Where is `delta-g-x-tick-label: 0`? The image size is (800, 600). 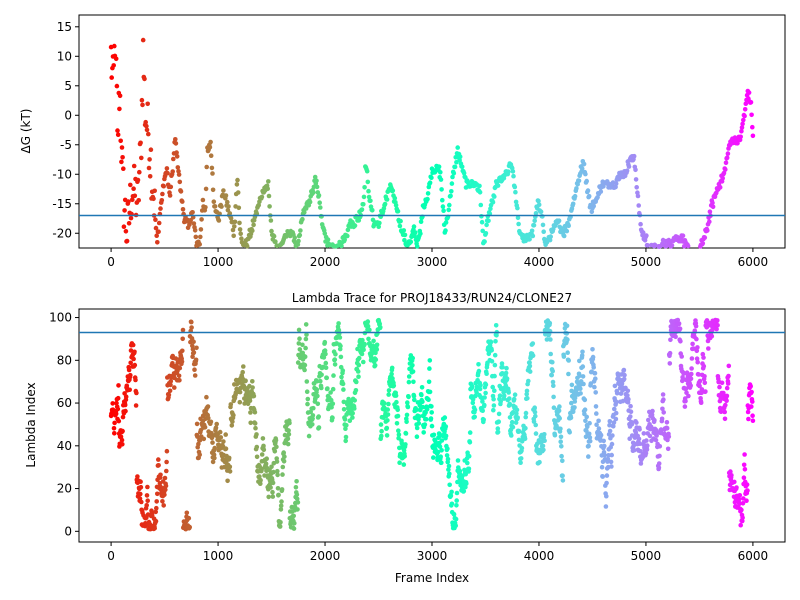
delta-g-x-tick-label: 0 is located at coordinates (111, 262).